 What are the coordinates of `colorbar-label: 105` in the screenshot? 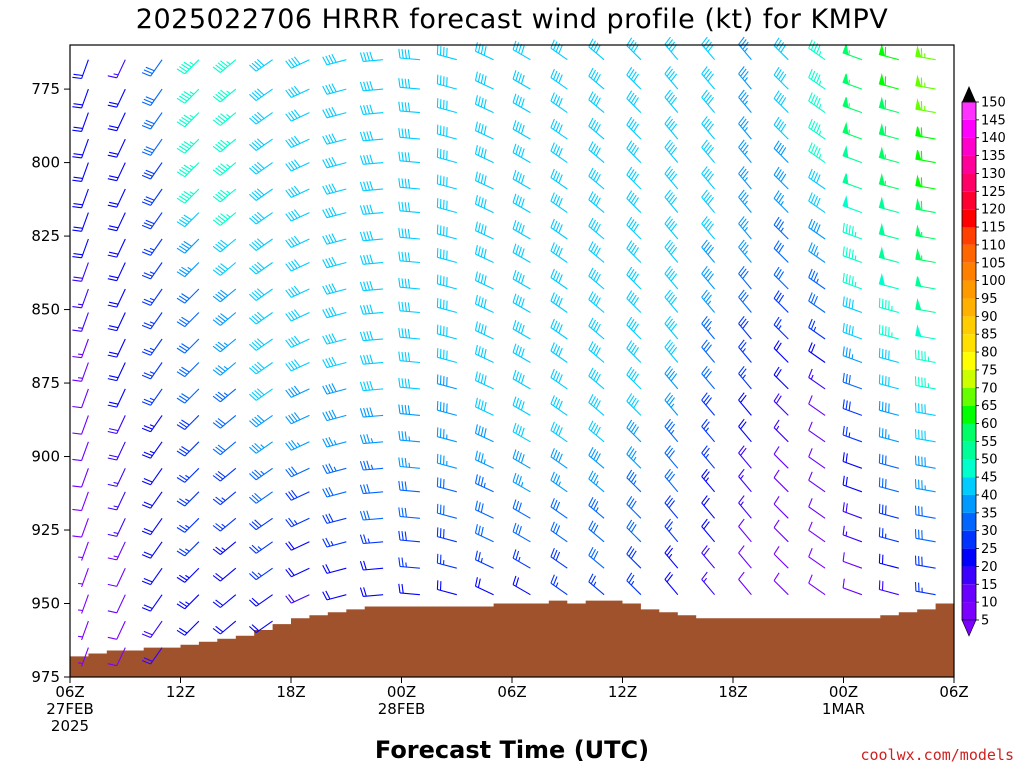 It's located at (993, 263).